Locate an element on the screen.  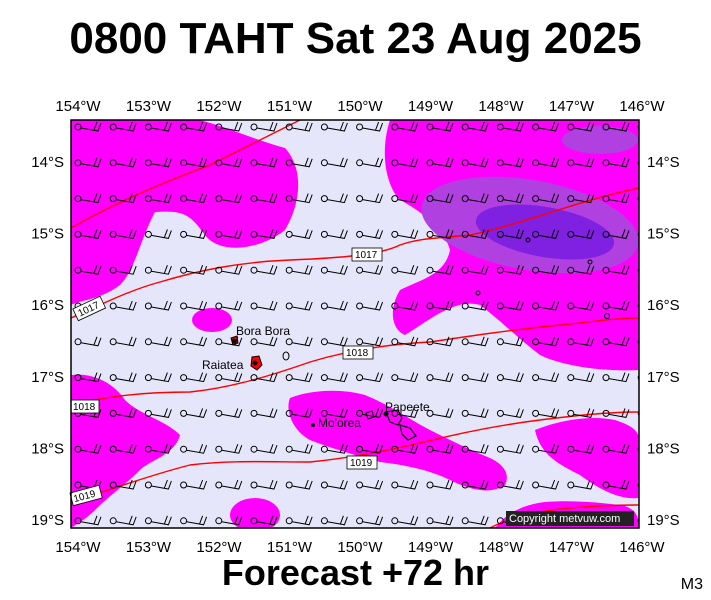
longitude-label-top: 151°W is located at coordinates (290, 106).